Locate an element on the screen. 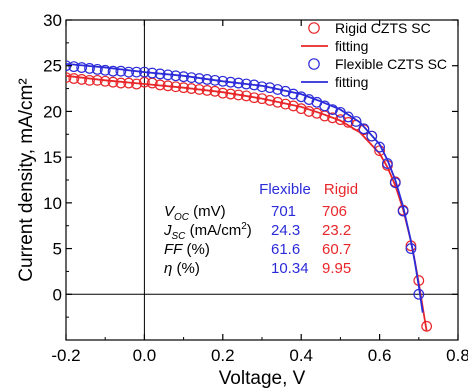 The height and width of the screenshot is (388, 468). y-tick-label: 15 is located at coordinates (52, 157).